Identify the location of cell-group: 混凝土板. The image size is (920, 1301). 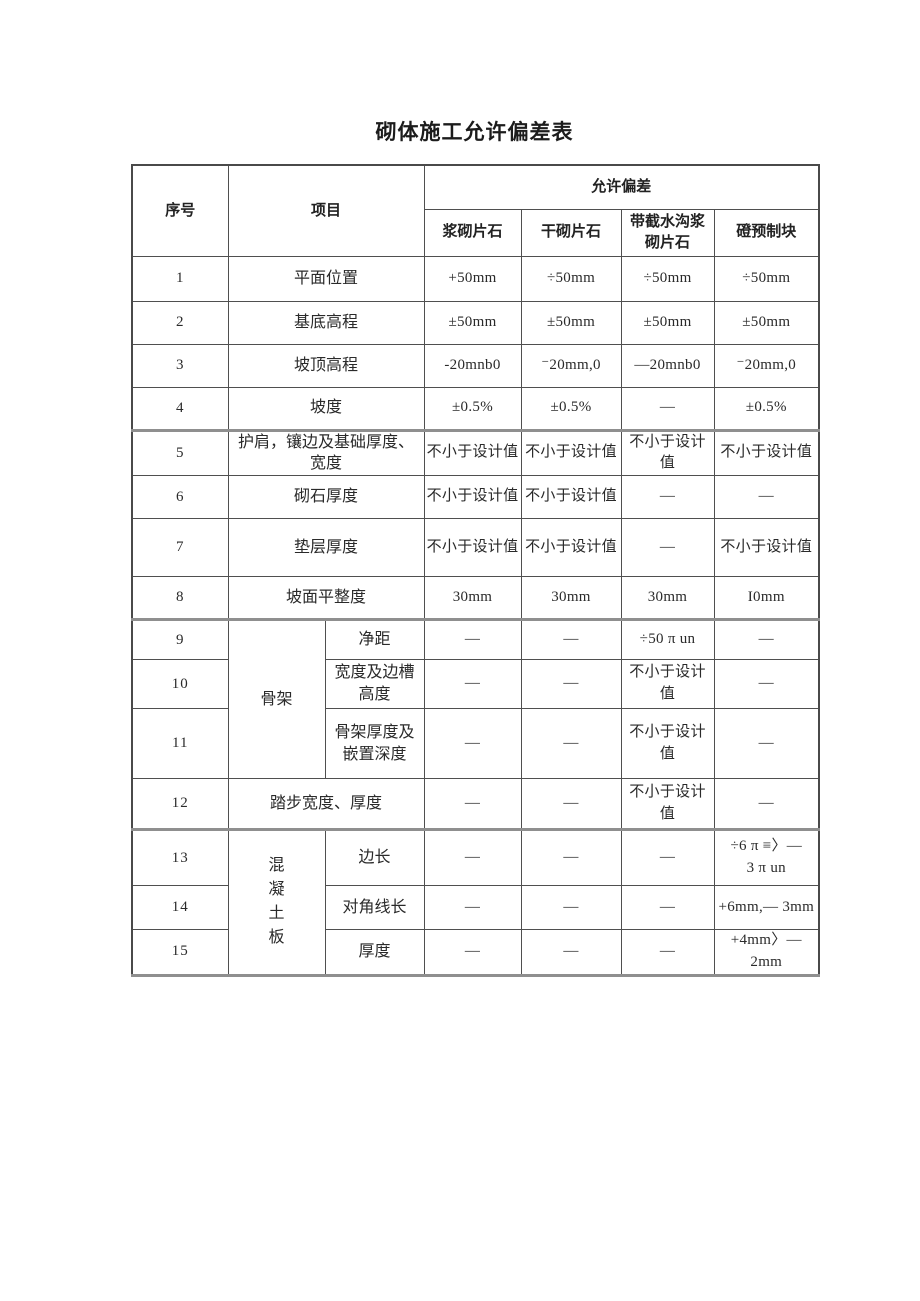
(276, 902).